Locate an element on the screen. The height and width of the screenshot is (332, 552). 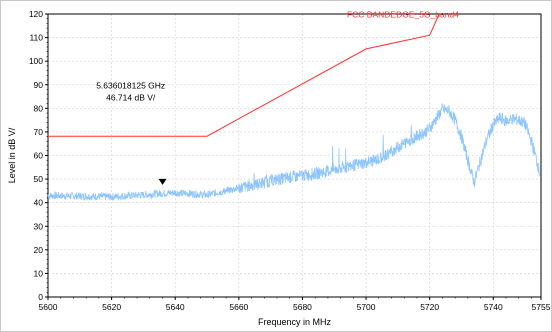
x-tick-label: 5660 is located at coordinates (238, 307).